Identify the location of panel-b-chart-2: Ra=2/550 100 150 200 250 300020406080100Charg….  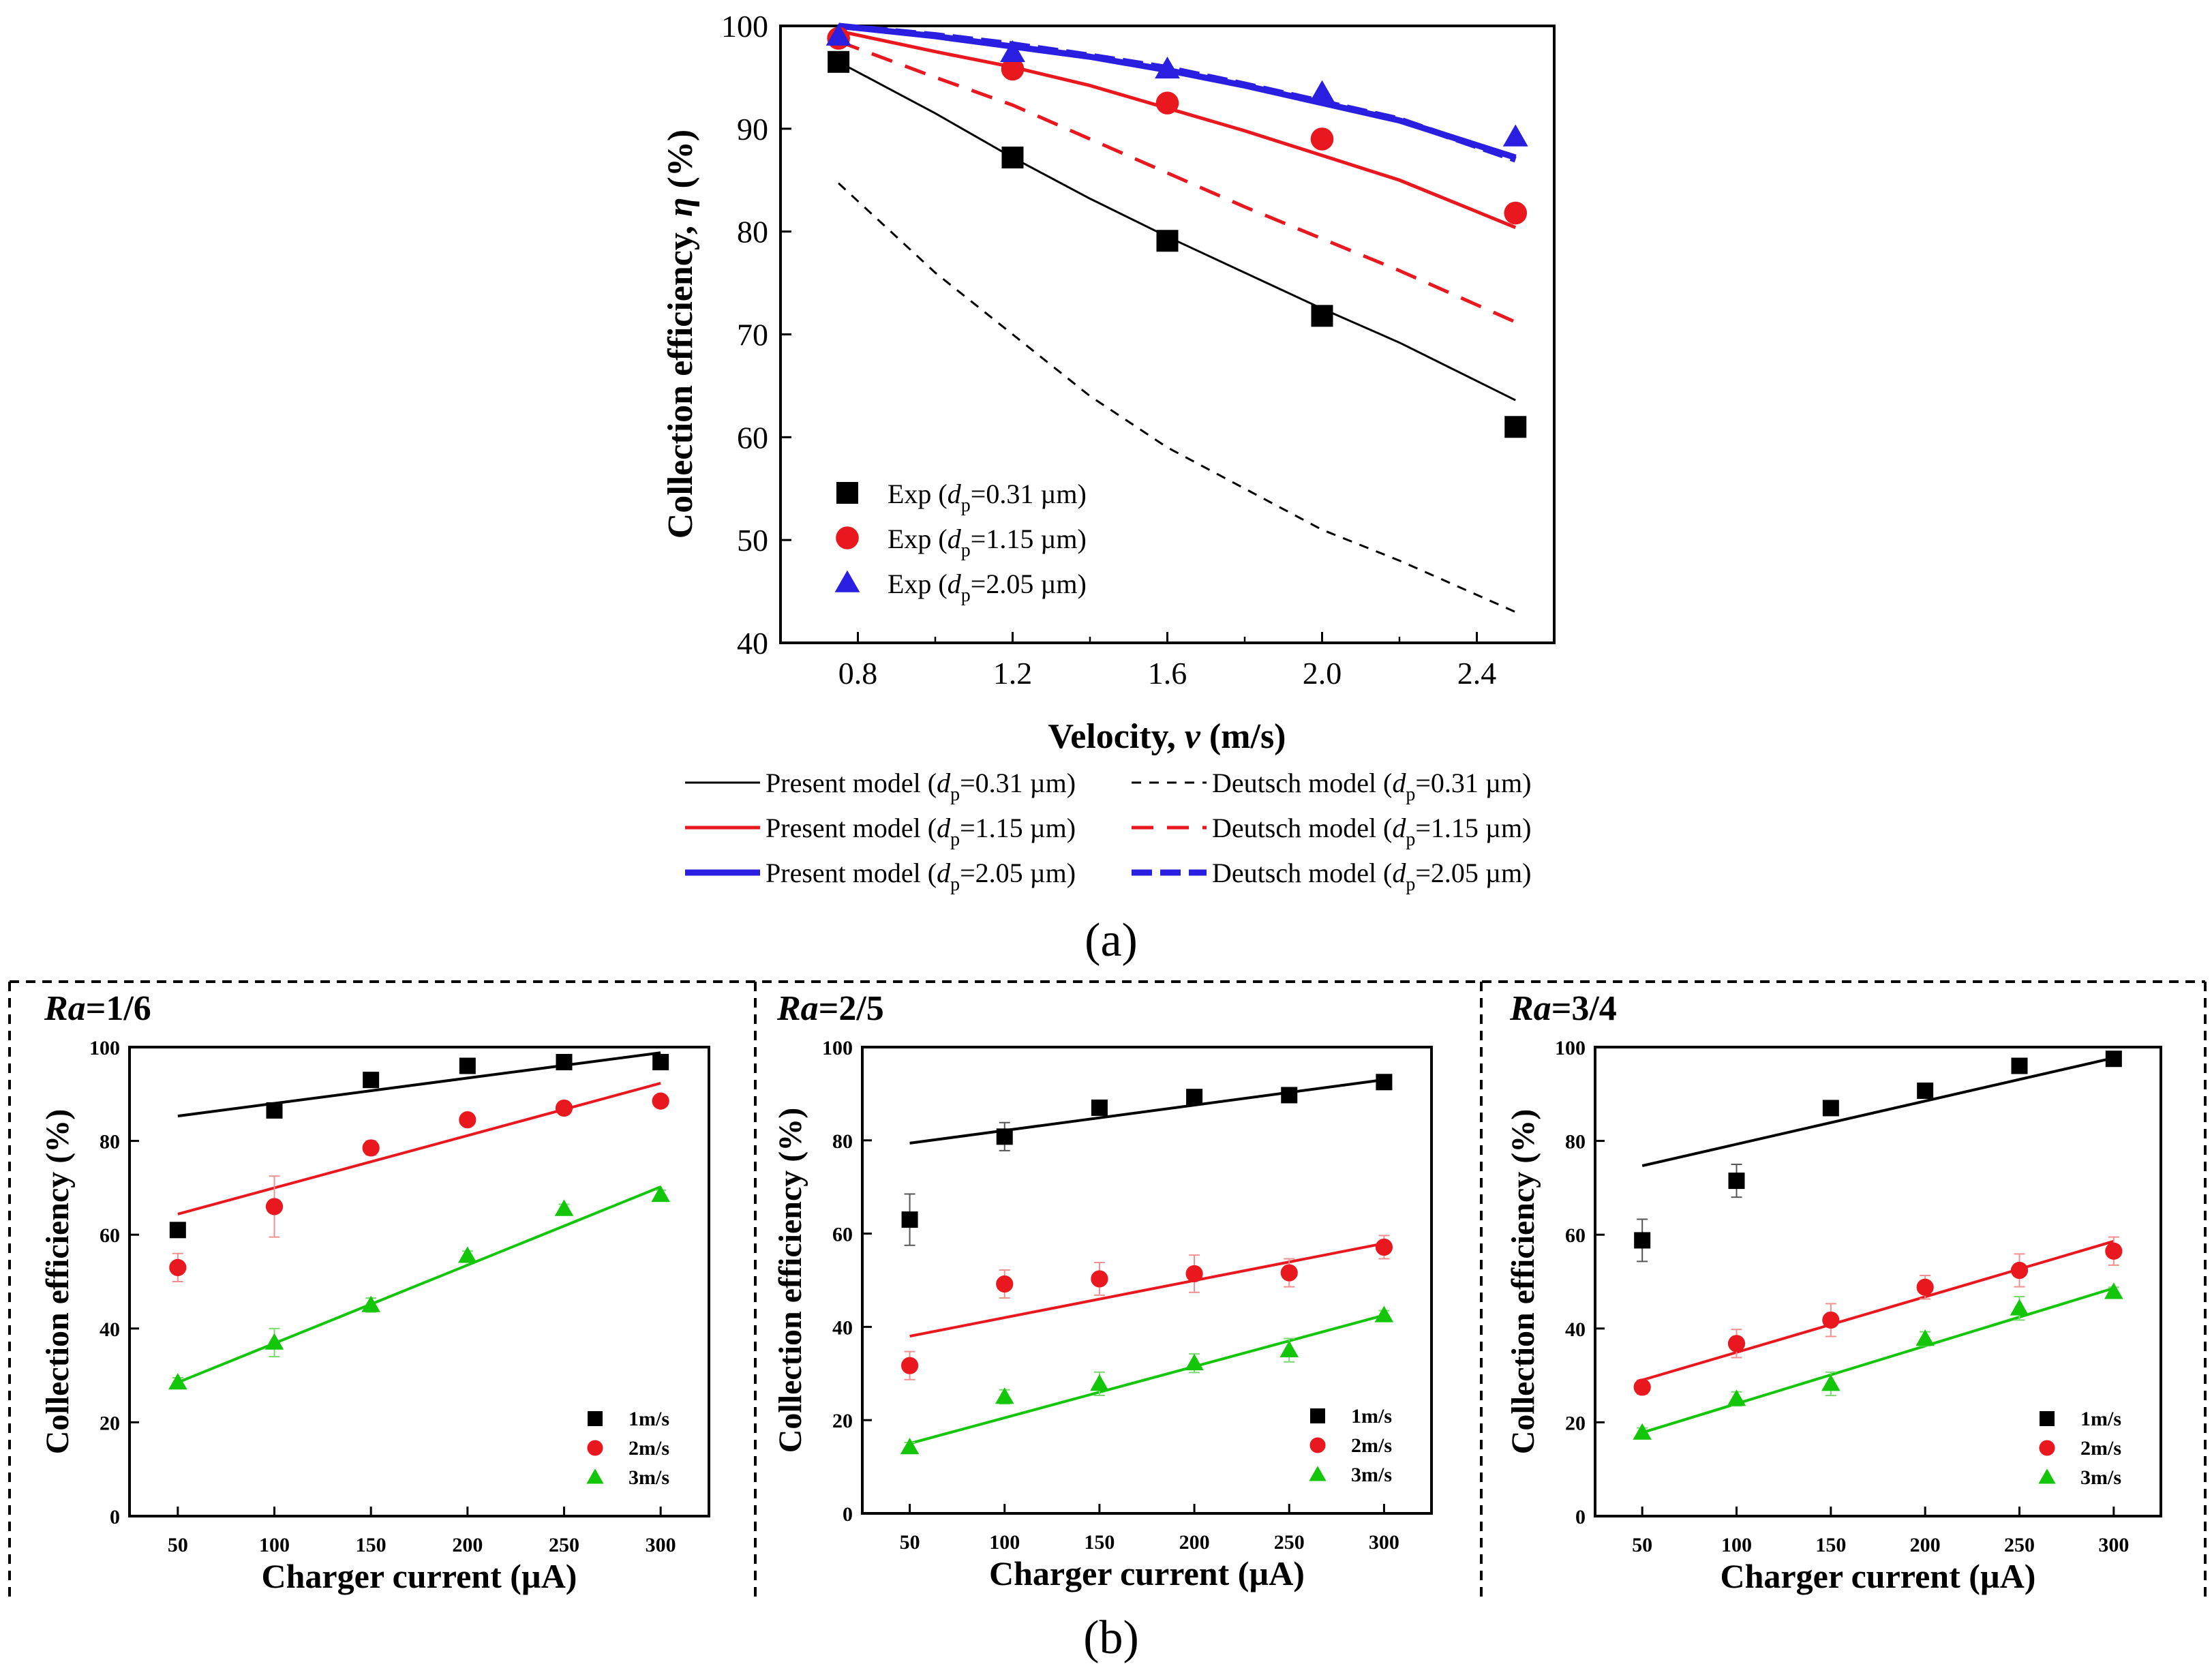
(1102, 1291).